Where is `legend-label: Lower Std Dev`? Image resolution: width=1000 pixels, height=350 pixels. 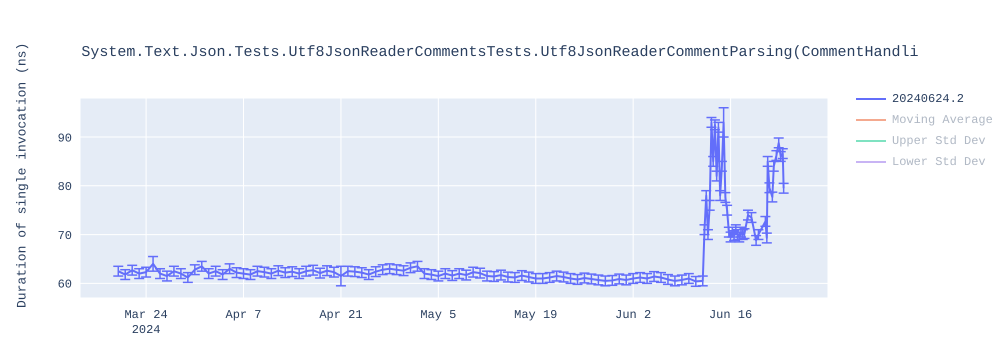 legend-label: Lower Std Dev is located at coordinates (939, 161).